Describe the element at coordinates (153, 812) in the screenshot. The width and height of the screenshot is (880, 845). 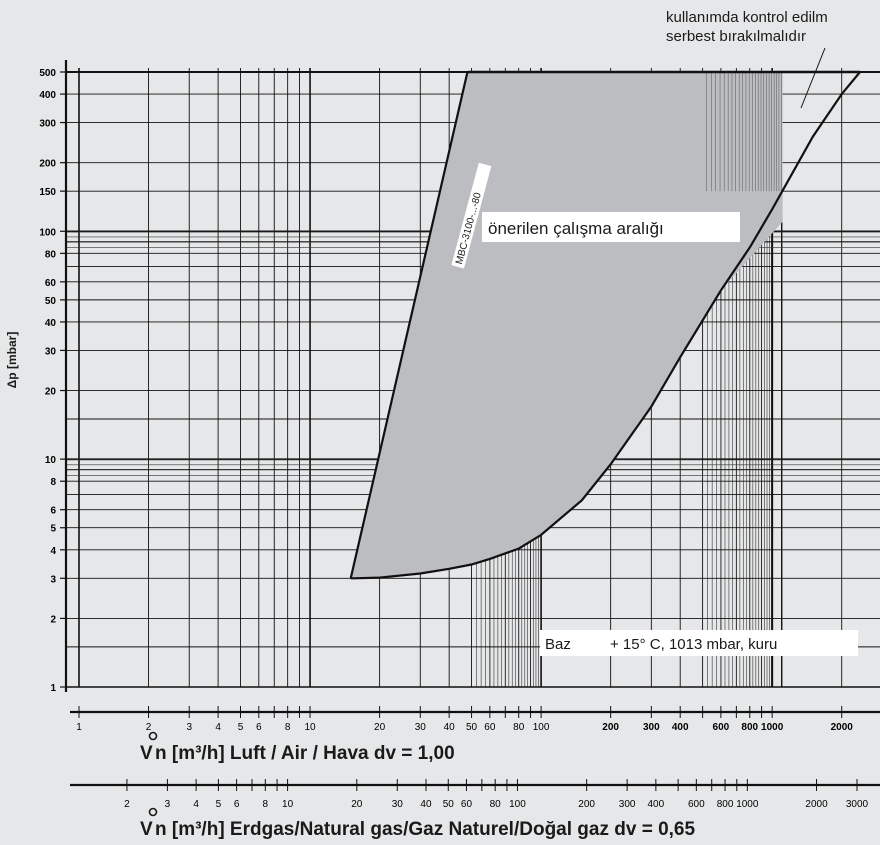
I see `x-axis-title-gas-dot` at that location.